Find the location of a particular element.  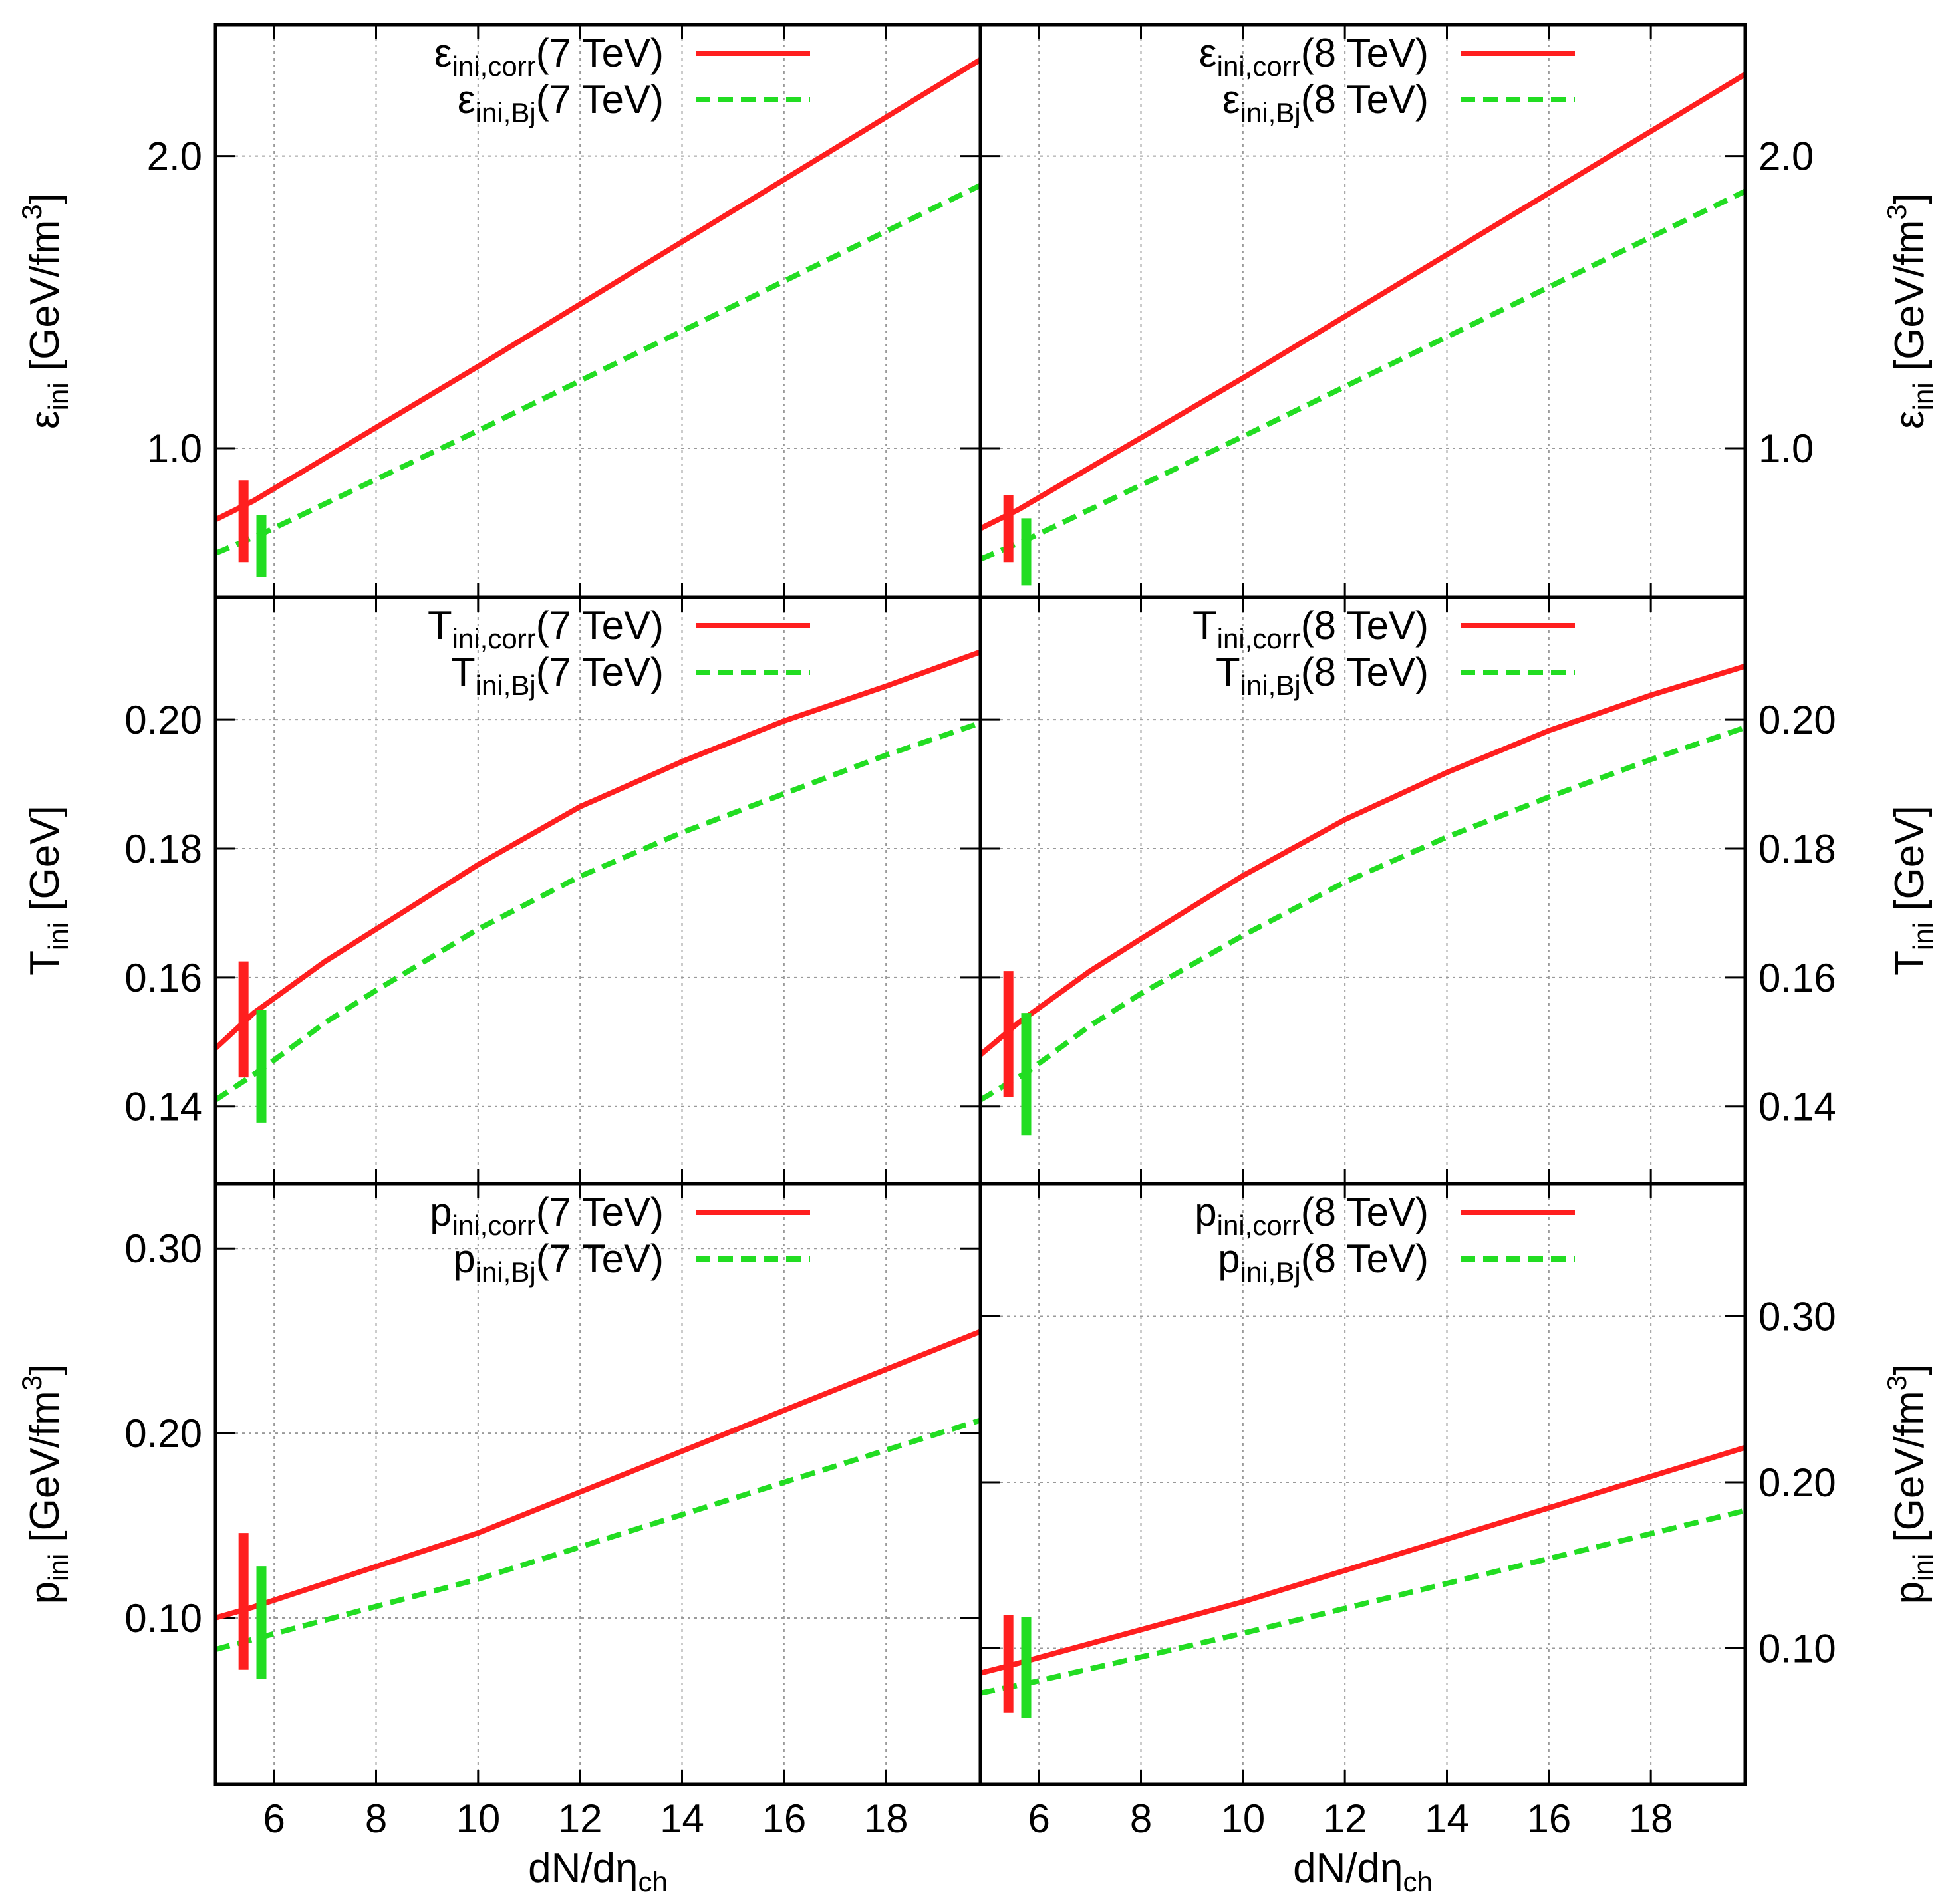

legend-label-bj: Tini,Bj(7 TeV) is located at coordinates (558, 675).